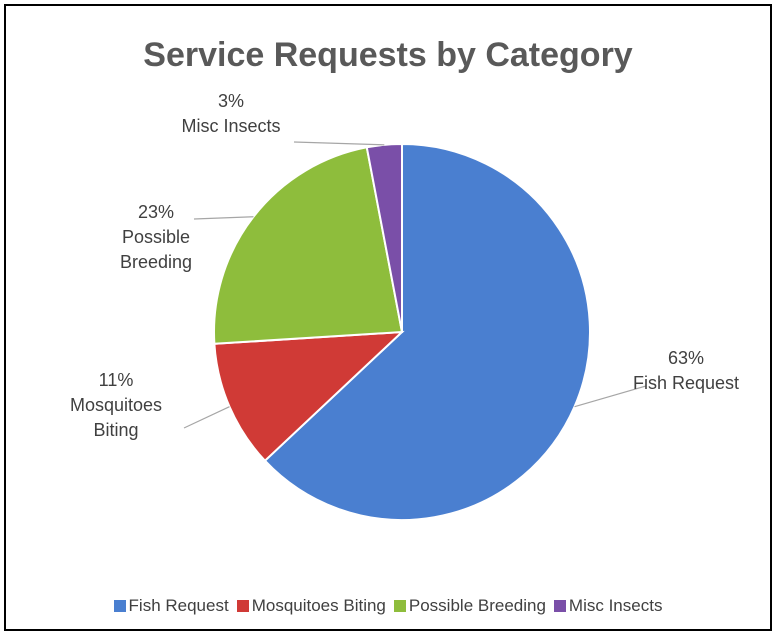  What do you see at coordinates (206, 417) in the screenshot?
I see `leader-line-mosquitoes-biting` at bounding box center [206, 417].